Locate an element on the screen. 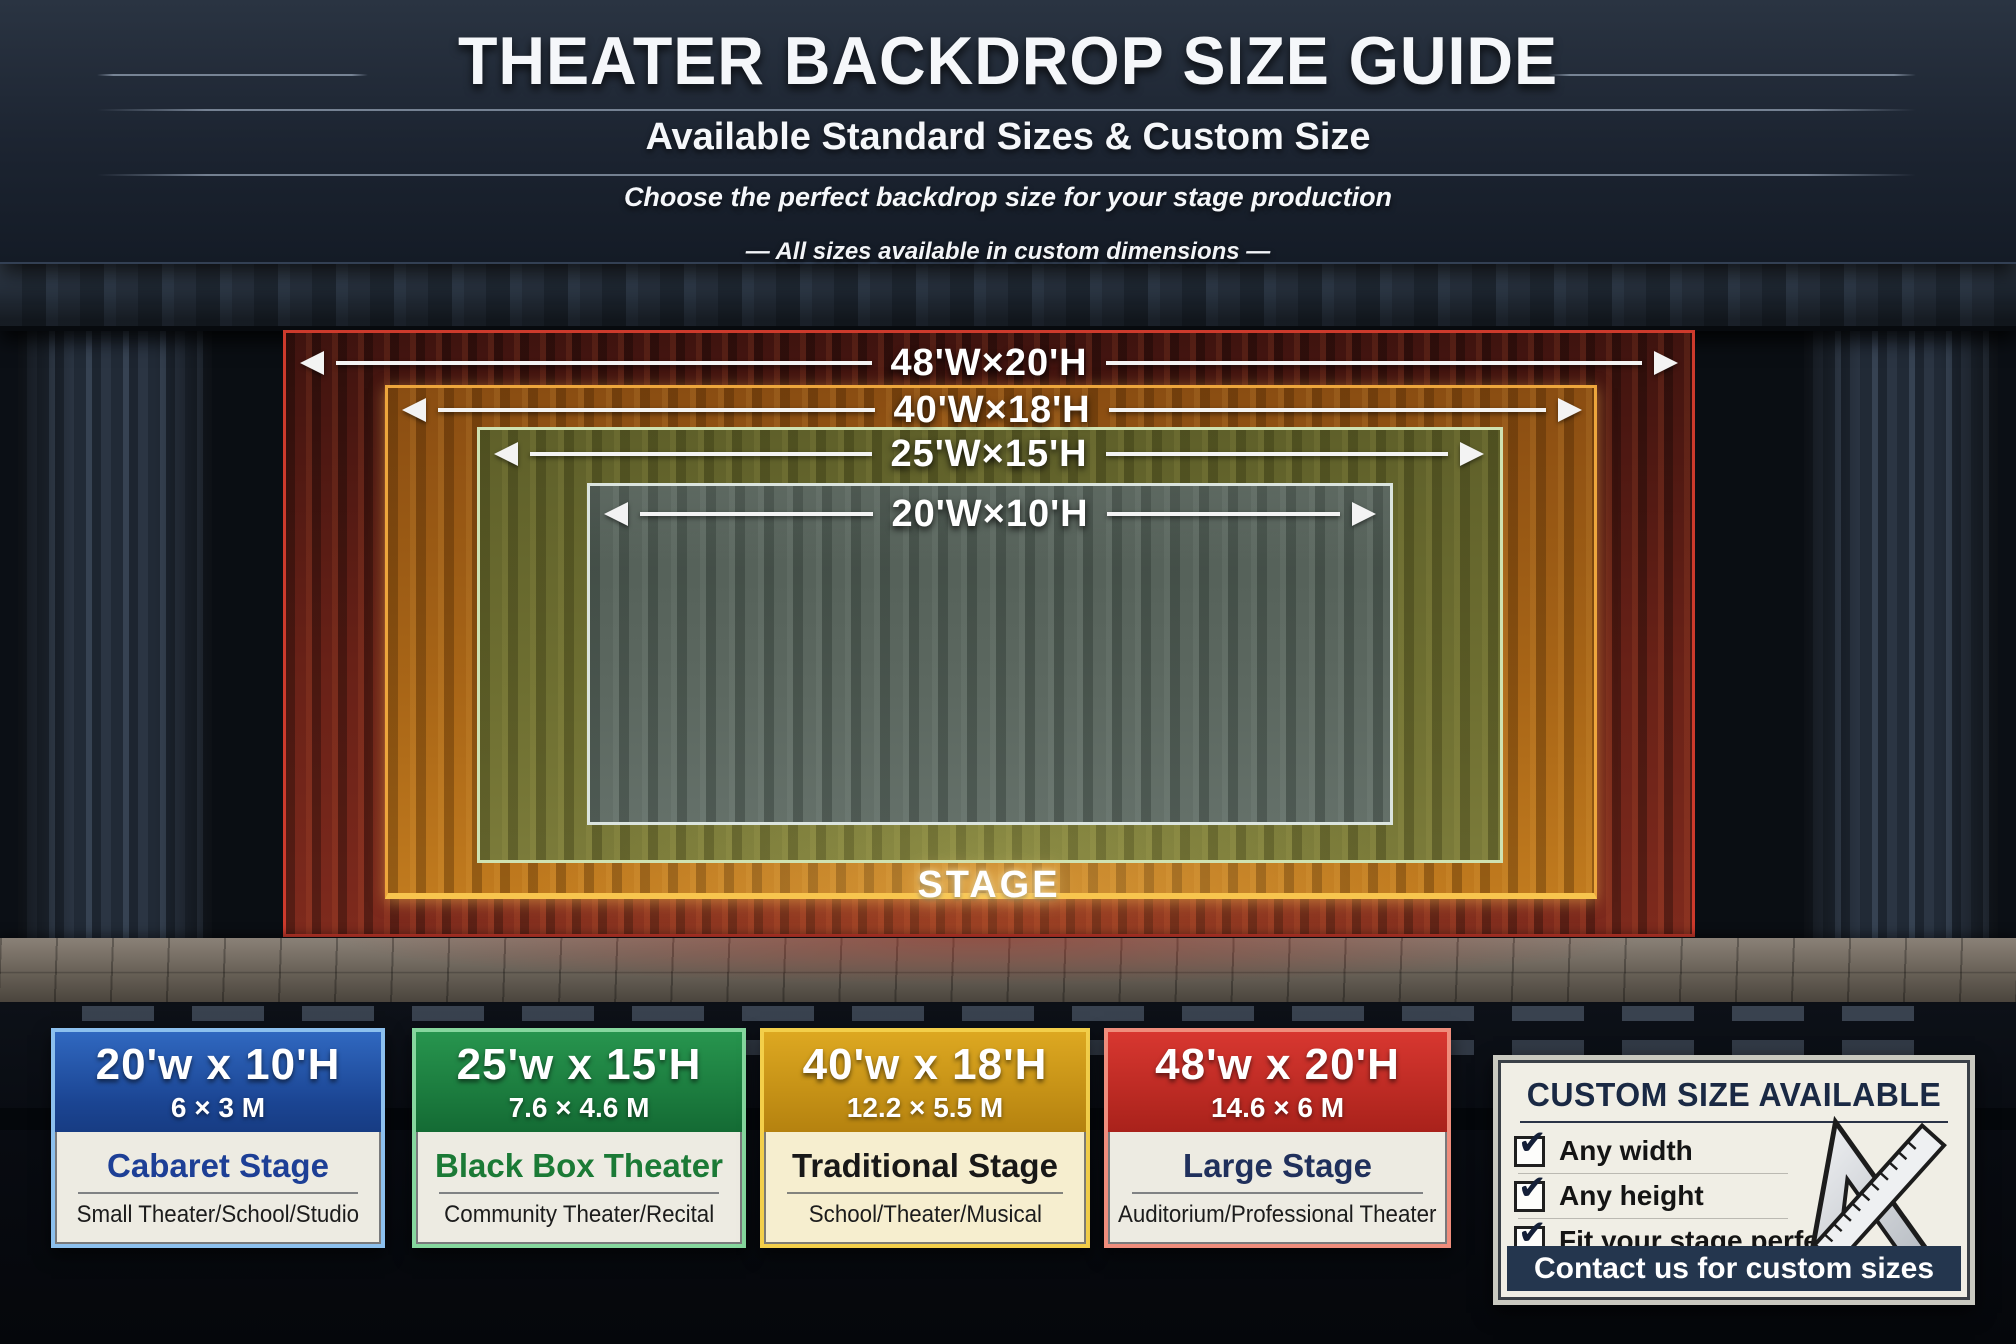  custom-size-title-underline is located at coordinates (1734, 1122).